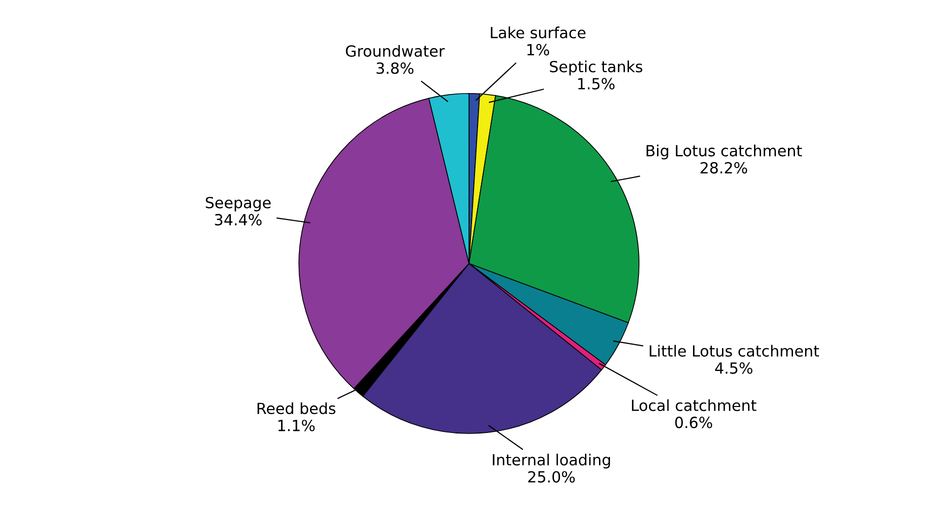 This screenshot has width=938, height=527. I want to click on data-label: 34.4%, so click(238, 220).